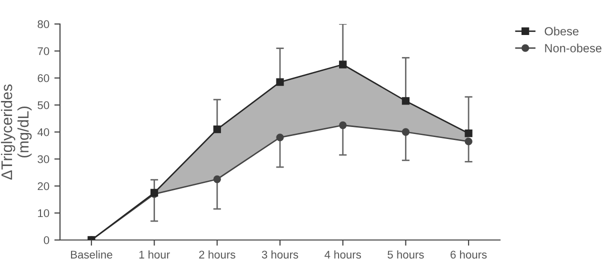  I want to click on x-tick-label: 2 hours, so click(217, 254).